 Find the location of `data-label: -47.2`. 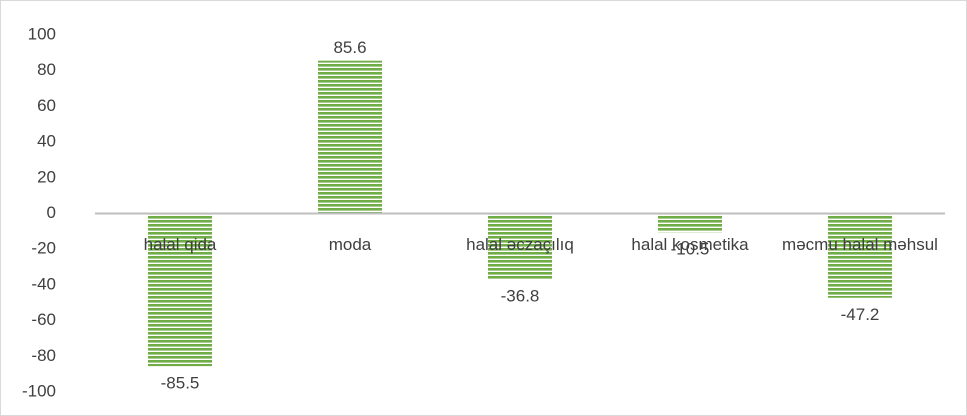

data-label: -47.2 is located at coordinates (860, 314).